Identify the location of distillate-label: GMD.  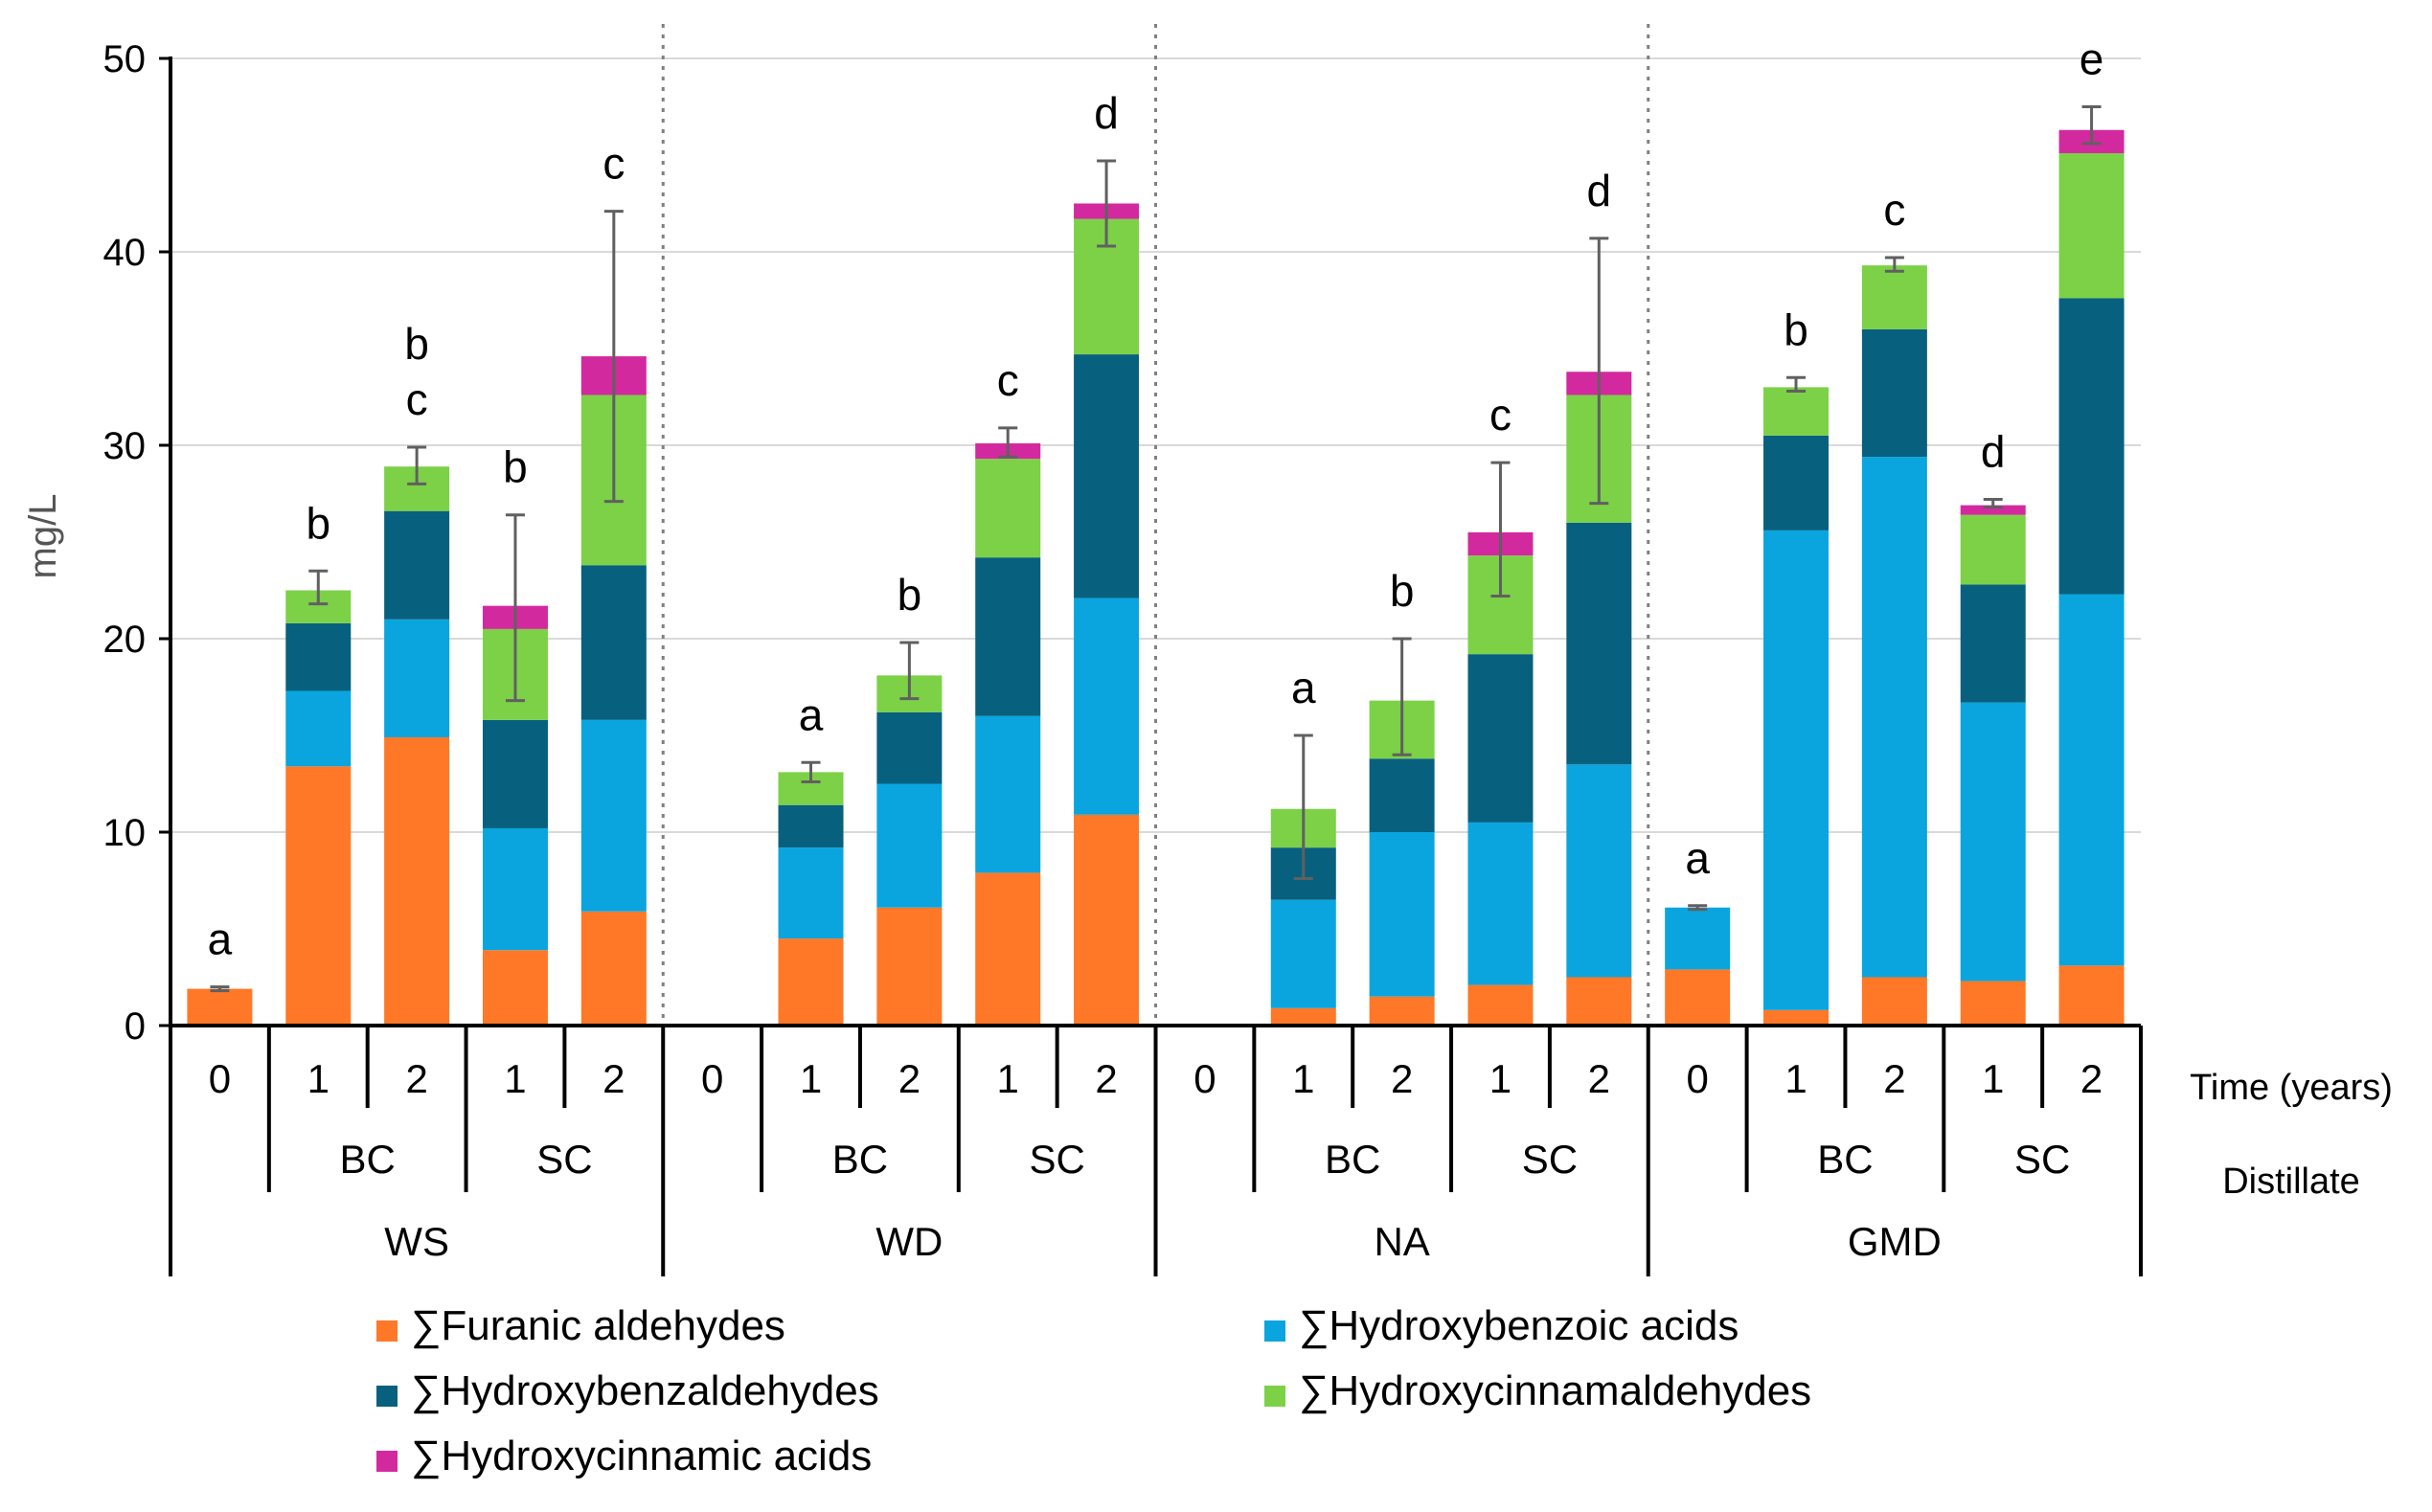
(1895, 1241).